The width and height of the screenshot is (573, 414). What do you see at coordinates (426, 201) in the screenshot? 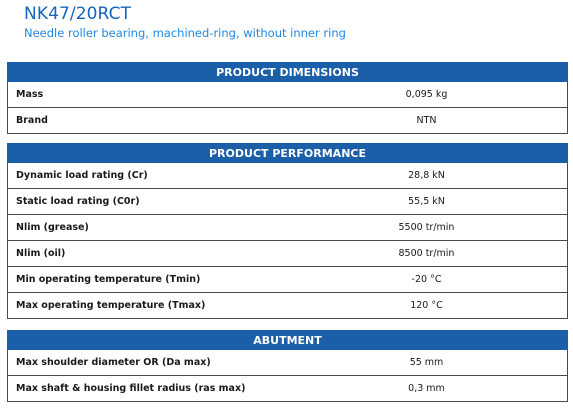
I see `row-value: 55,5 kN` at bounding box center [426, 201].